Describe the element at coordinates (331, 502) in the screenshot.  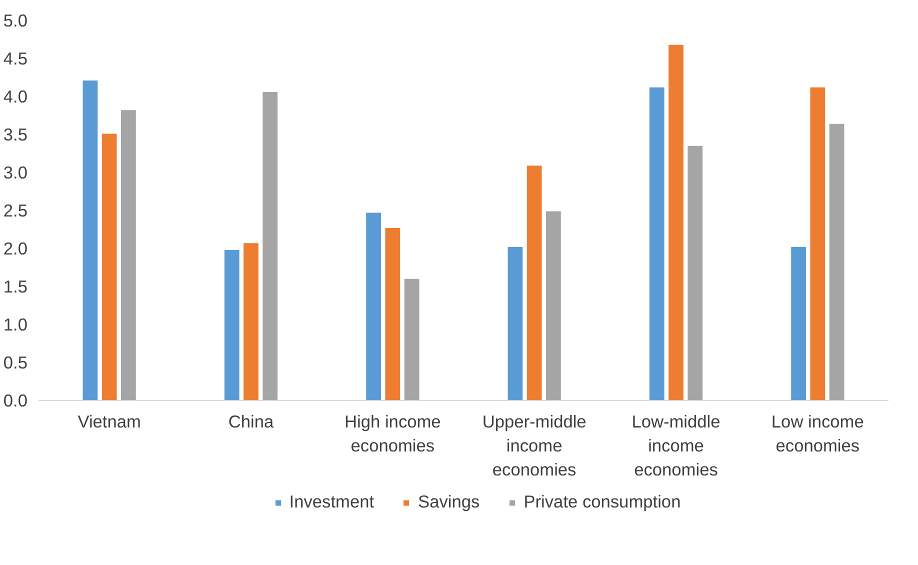
I see `legend-label: Investment` at that location.